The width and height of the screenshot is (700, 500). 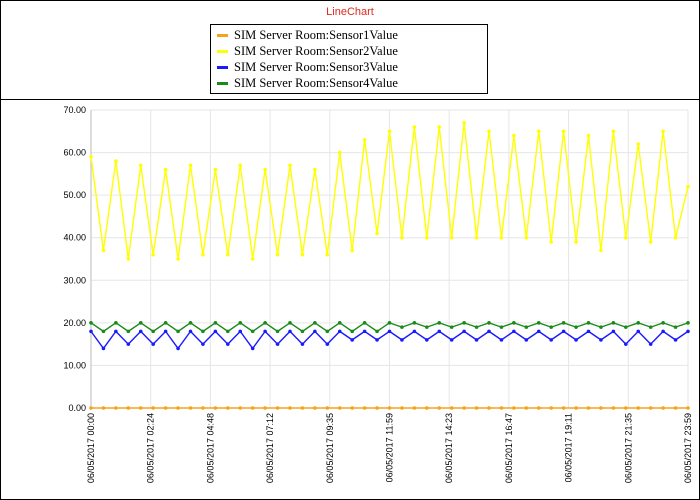 What do you see at coordinates (222, 67) in the screenshot?
I see `legend-swatch-sensor3` at bounding box center [222, 67].